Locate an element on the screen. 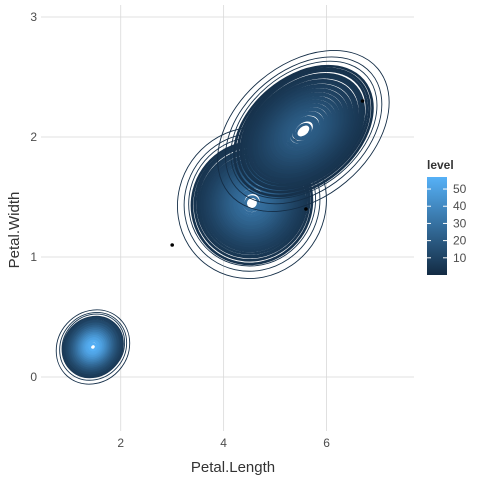 The width and height of the screenshot is (480, 480). legend-title: level is located at coordinates (440, 165).